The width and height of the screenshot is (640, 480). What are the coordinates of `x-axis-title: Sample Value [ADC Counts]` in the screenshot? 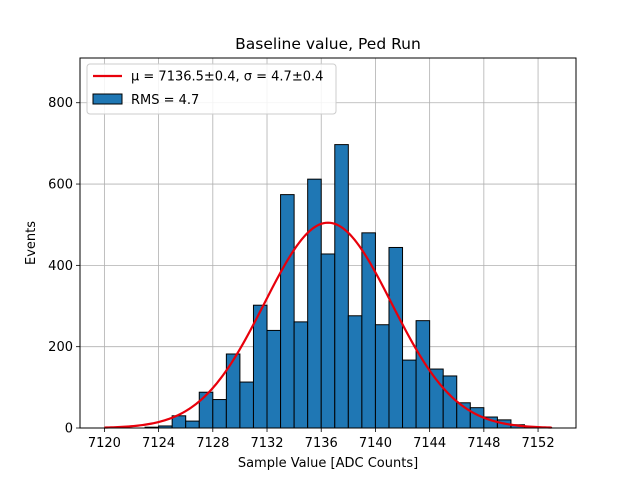 It's located at (328, 463).